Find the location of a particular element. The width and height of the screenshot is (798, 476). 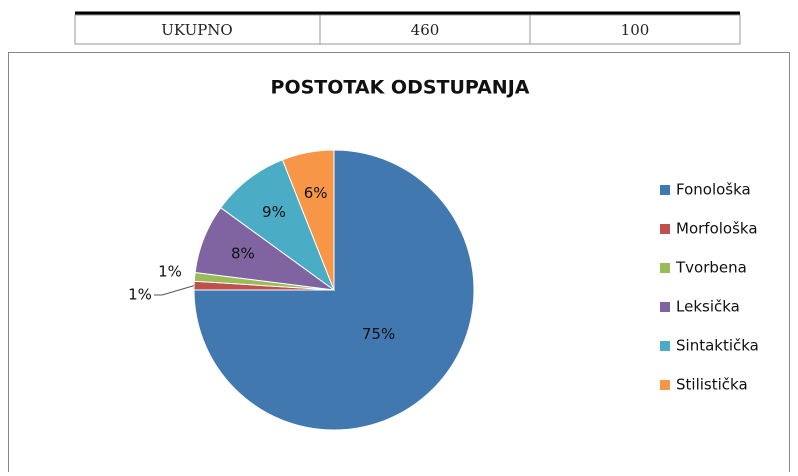

legend-label: Morfološka is located at coordinates (717, 229).